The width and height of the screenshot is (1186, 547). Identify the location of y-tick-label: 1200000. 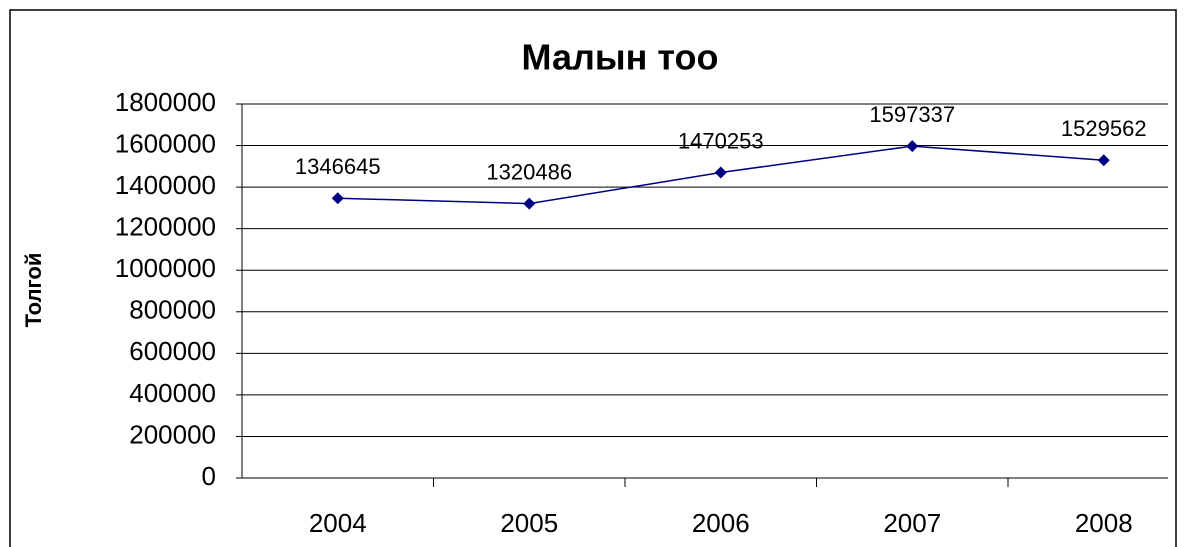
(165, 227).